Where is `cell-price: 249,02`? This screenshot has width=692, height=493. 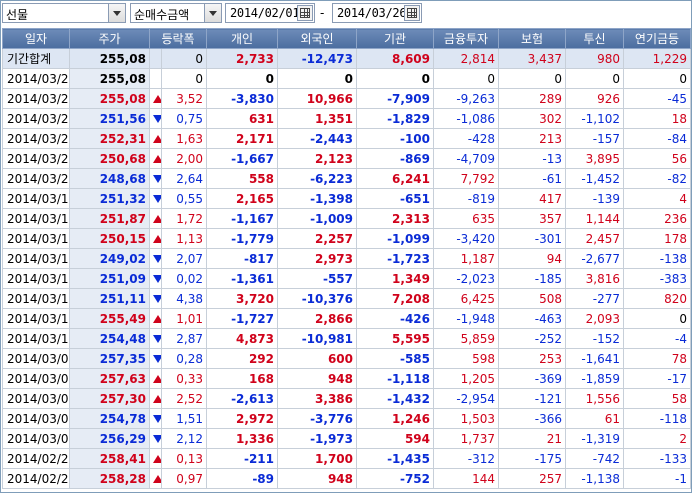 cell-price: 249,02 is located at coordinates (109, 258).